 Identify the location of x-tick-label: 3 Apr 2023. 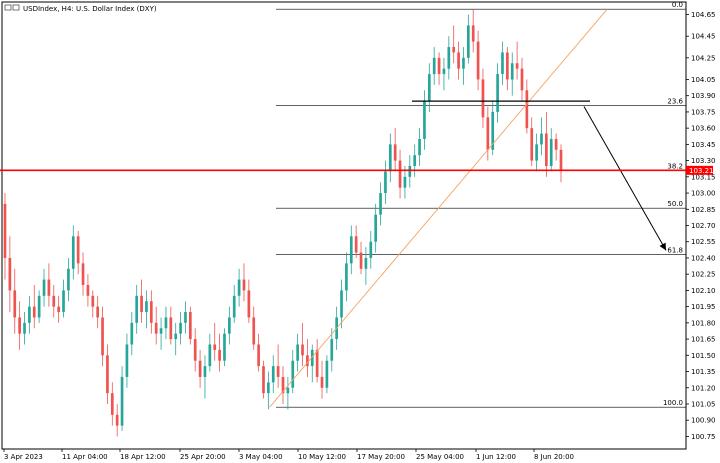
(23, 457).